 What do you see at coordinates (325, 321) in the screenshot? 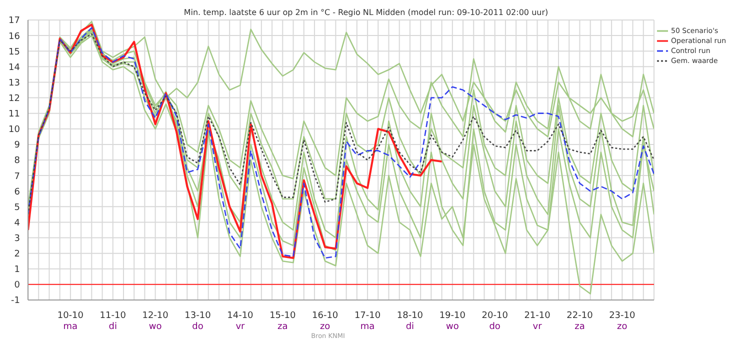
I see `x-tick-label: 16-10 zo` at bounding box center [325, 321].